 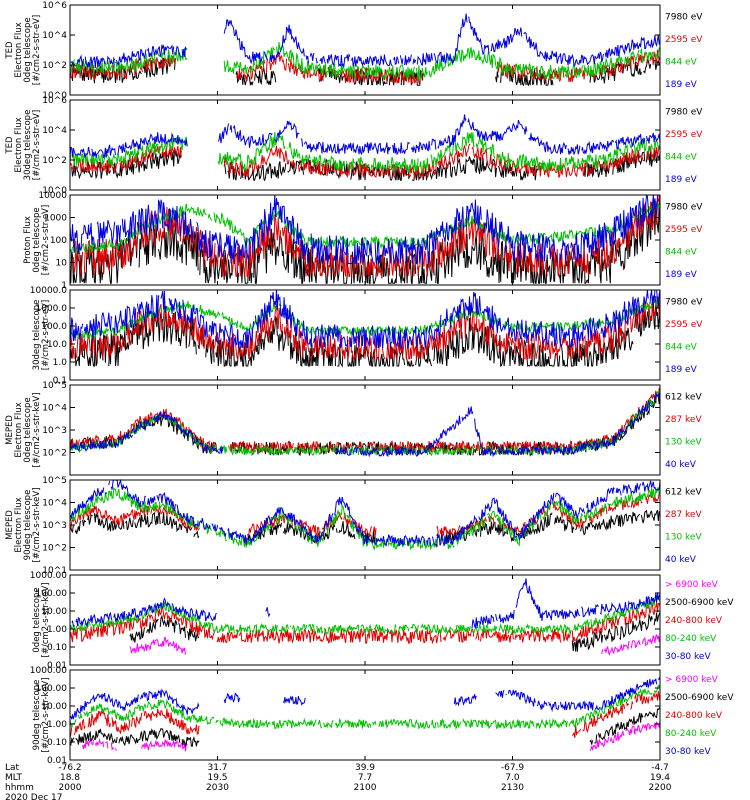 What do you see at coordinates (513, 768) in the screenshot?
I see `x-tick-lat: -67.9` at bounding box center [513, 768].